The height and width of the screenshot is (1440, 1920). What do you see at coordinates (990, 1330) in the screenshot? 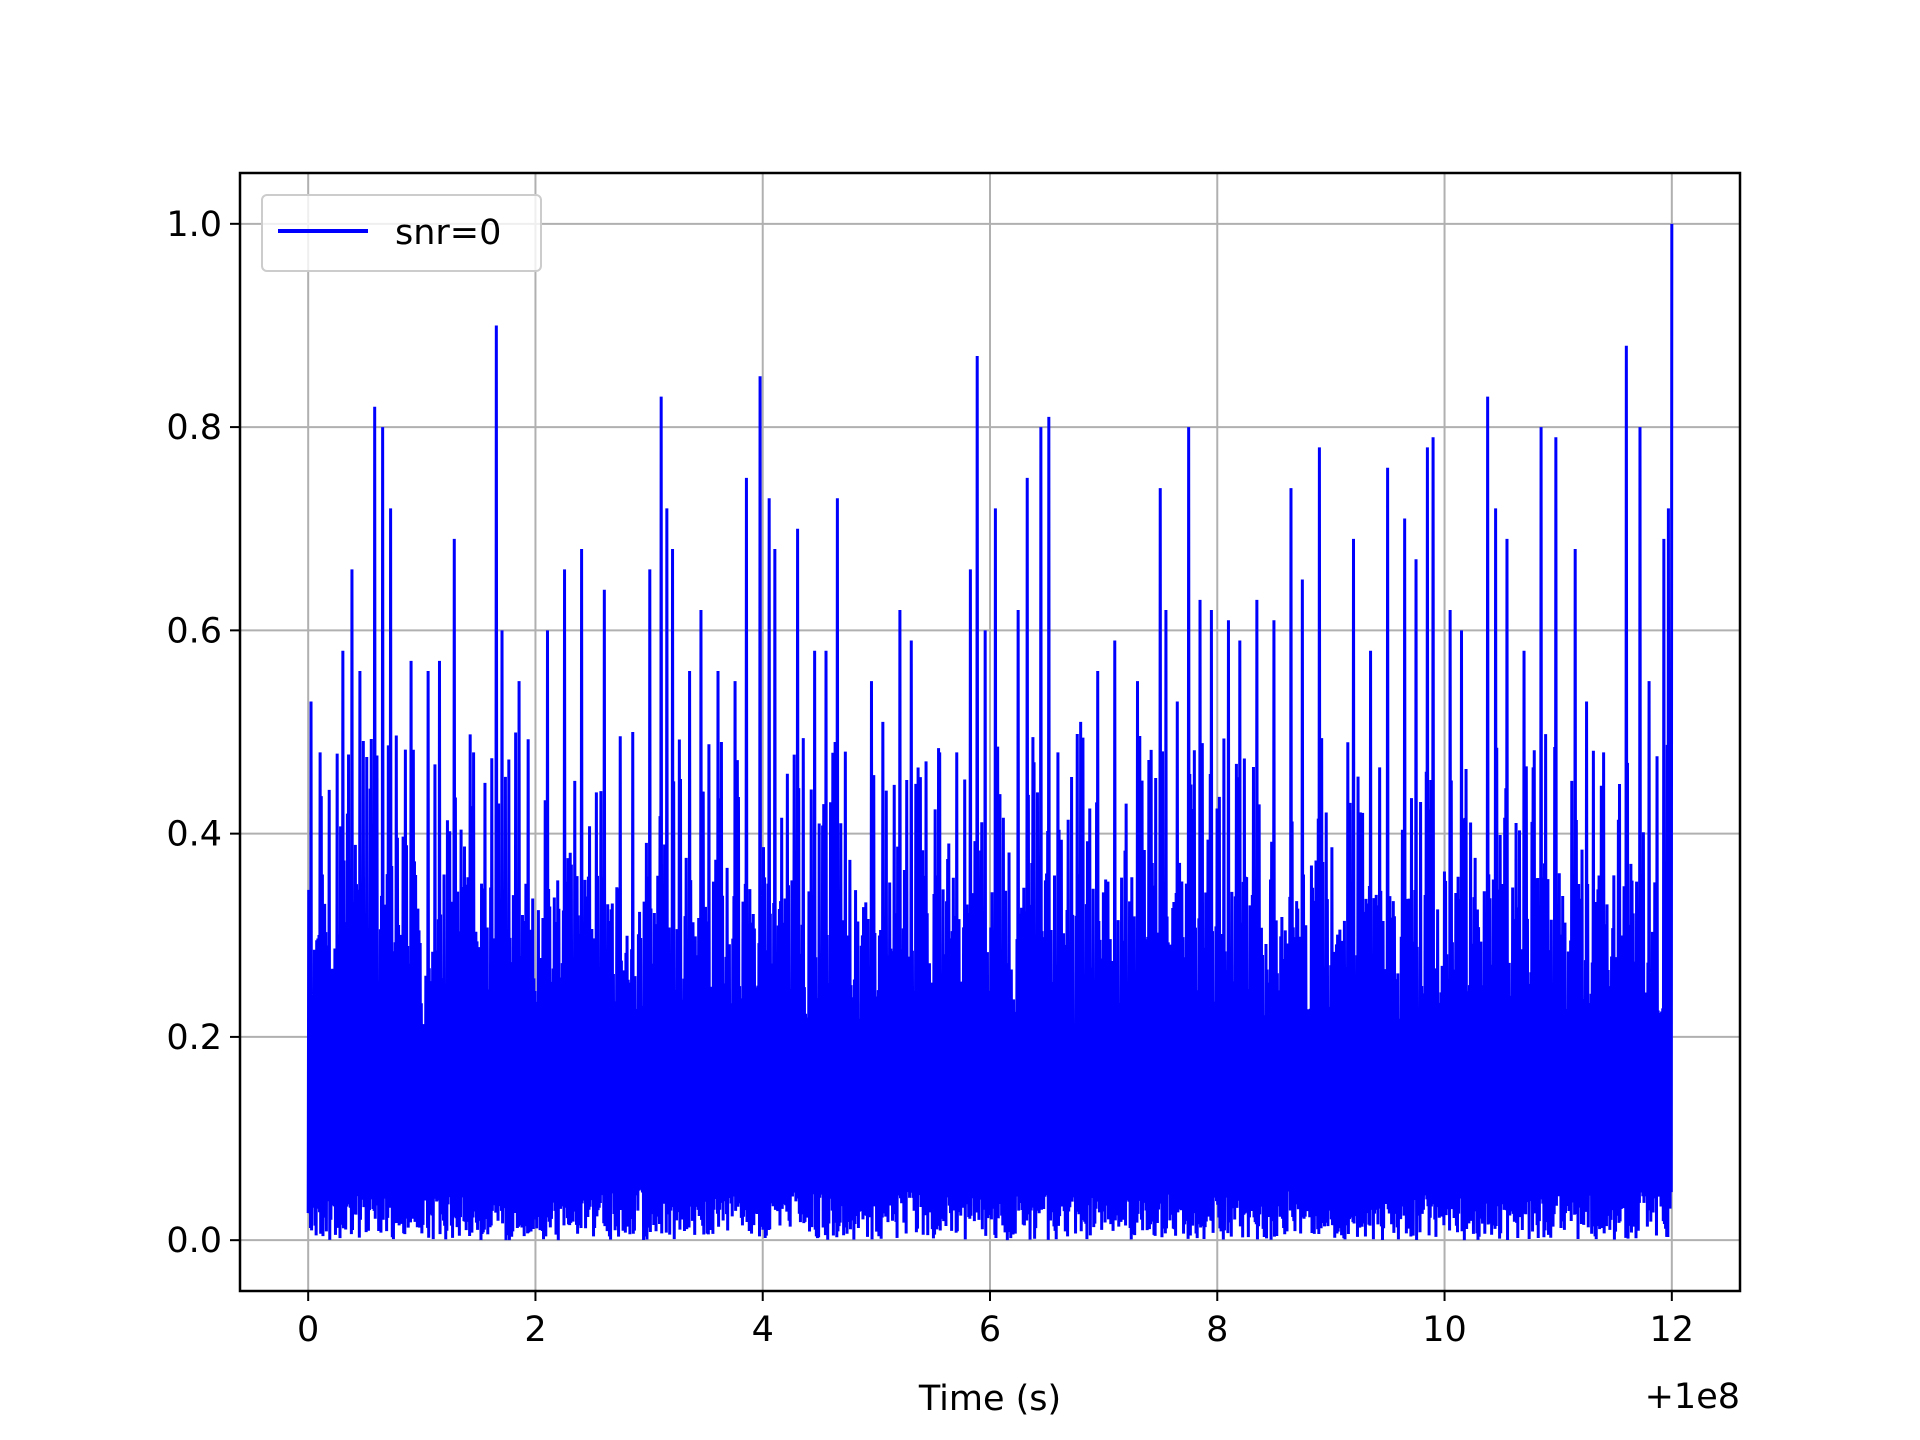
I see `x-tick-label: 6` at bounding box center [990, 1330].